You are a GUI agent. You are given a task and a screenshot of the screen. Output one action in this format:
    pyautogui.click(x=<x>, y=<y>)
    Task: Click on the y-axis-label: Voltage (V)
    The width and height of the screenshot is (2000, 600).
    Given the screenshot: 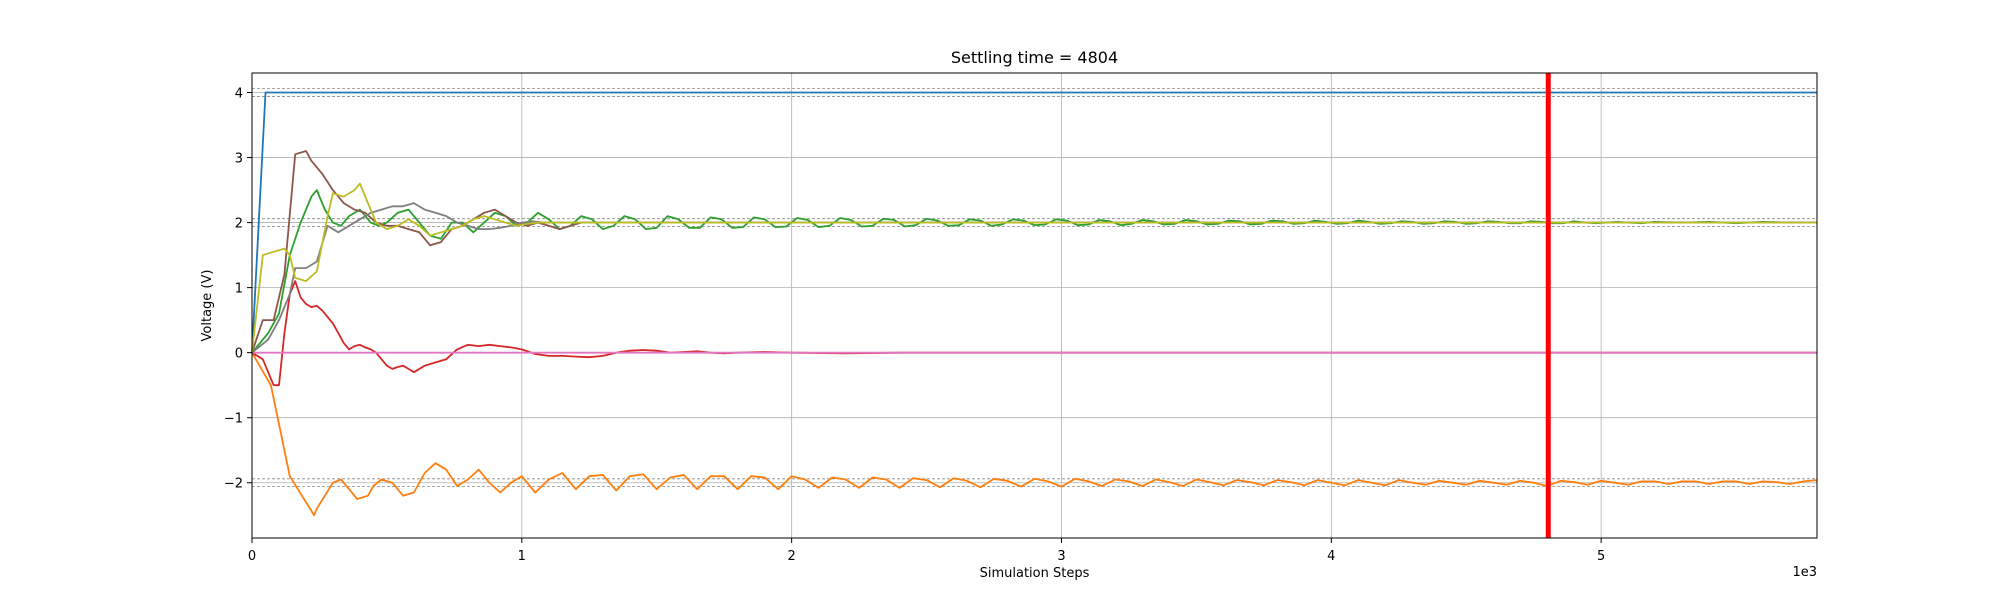 What is the action you would take?
    pyautogui.click(x=207, y=306)
    